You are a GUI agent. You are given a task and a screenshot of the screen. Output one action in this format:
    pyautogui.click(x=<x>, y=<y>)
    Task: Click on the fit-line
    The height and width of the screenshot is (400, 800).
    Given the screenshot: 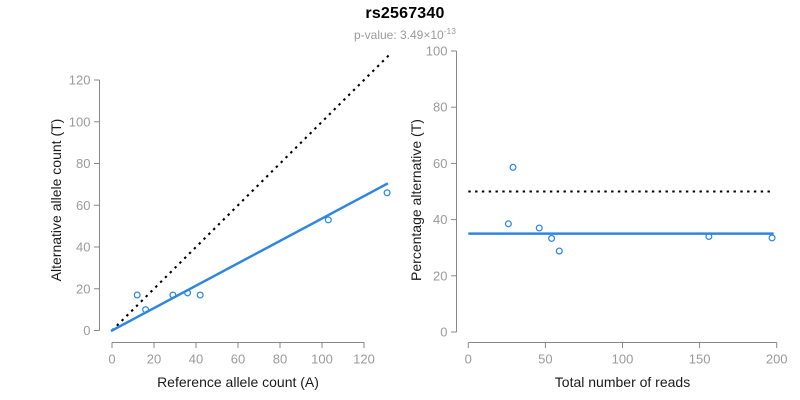 What is the action you would take?
    pyautogui.click(x=249, y=257)
    